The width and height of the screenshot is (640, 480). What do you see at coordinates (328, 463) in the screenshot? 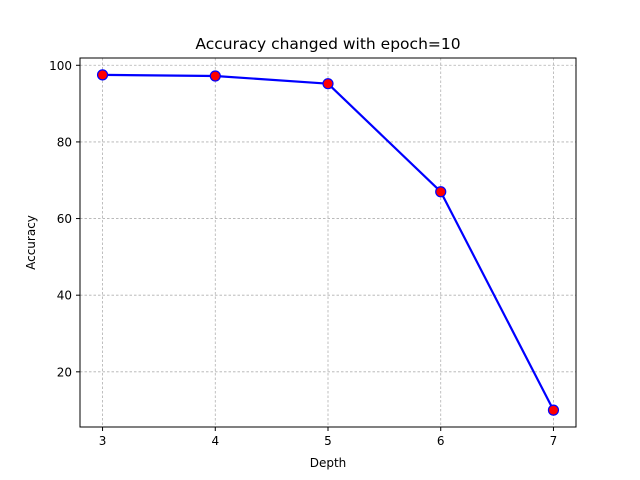
I see `x-axis-label: Depth` at bounding box center [328, 463].